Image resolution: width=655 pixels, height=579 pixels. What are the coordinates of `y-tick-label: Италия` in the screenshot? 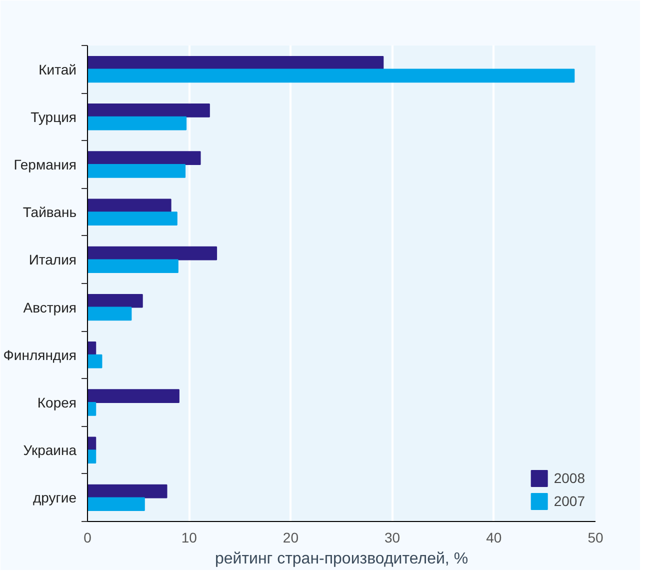 It's located at (52, 260).